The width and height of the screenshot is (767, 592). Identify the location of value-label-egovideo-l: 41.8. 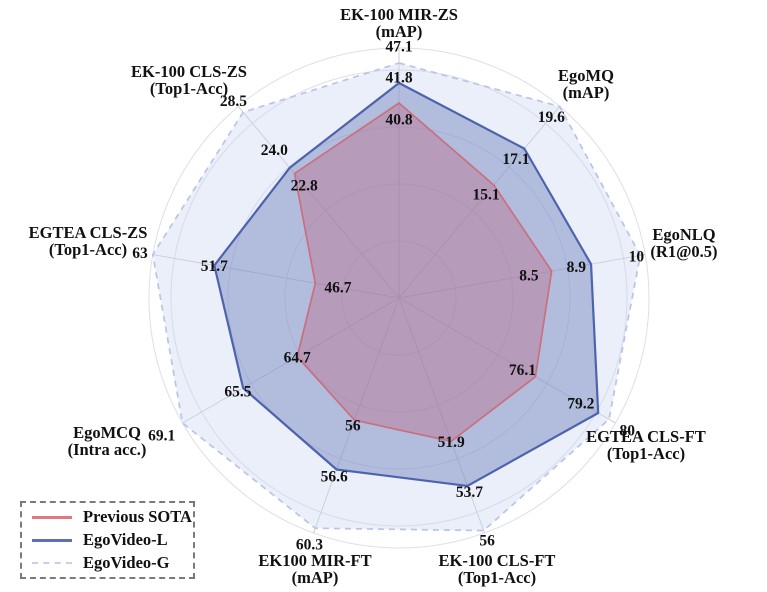
(398, 78).